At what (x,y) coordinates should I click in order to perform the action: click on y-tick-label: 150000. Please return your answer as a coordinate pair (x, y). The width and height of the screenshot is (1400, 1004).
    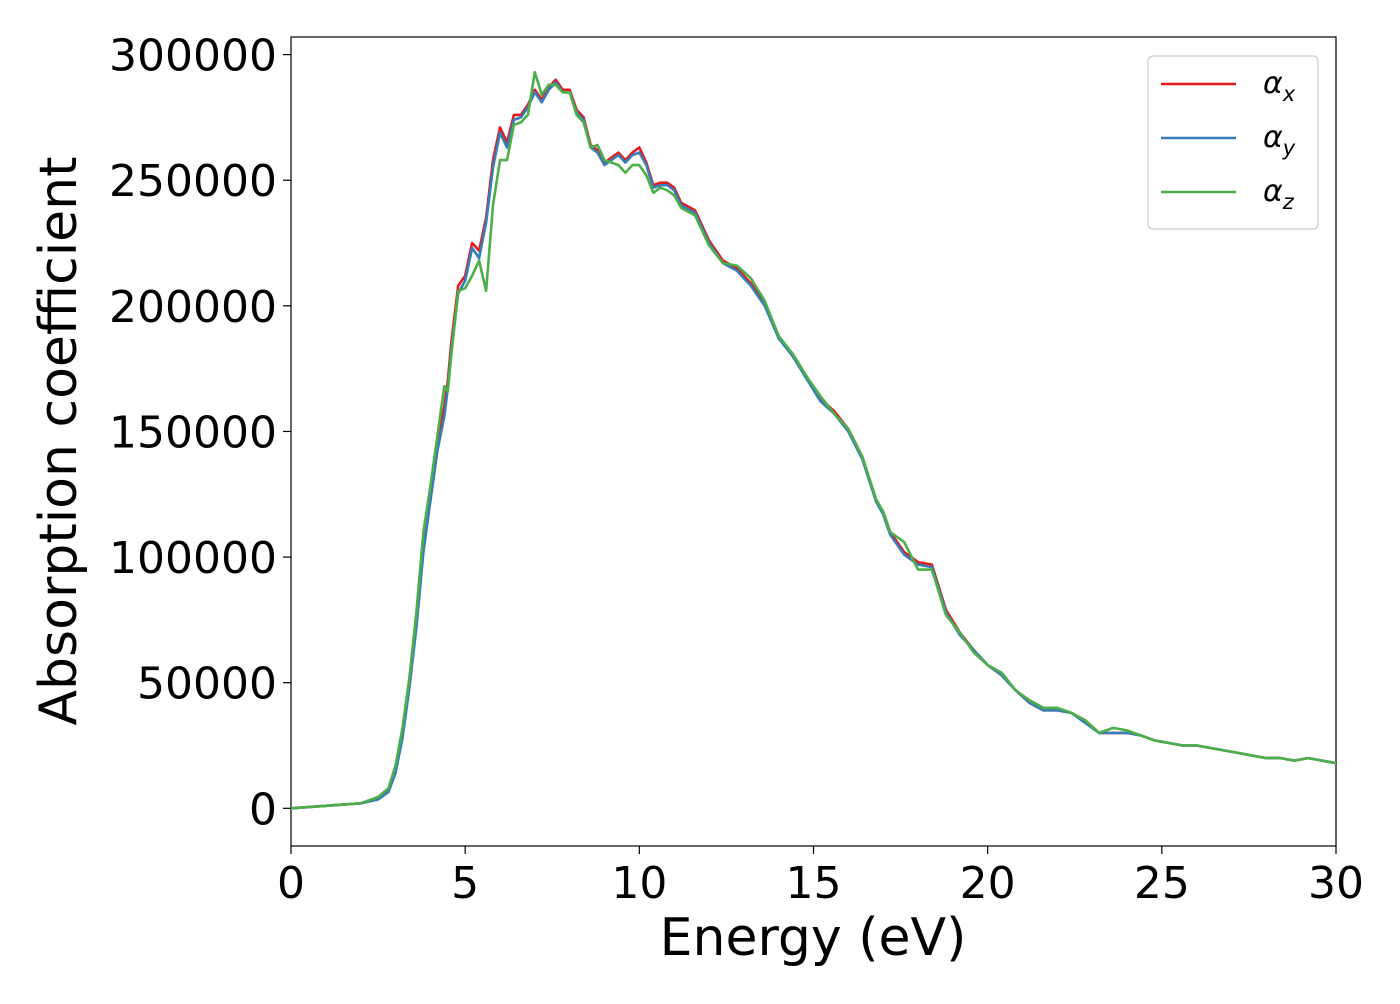
    Looking at the image, I should click on (193, 432).